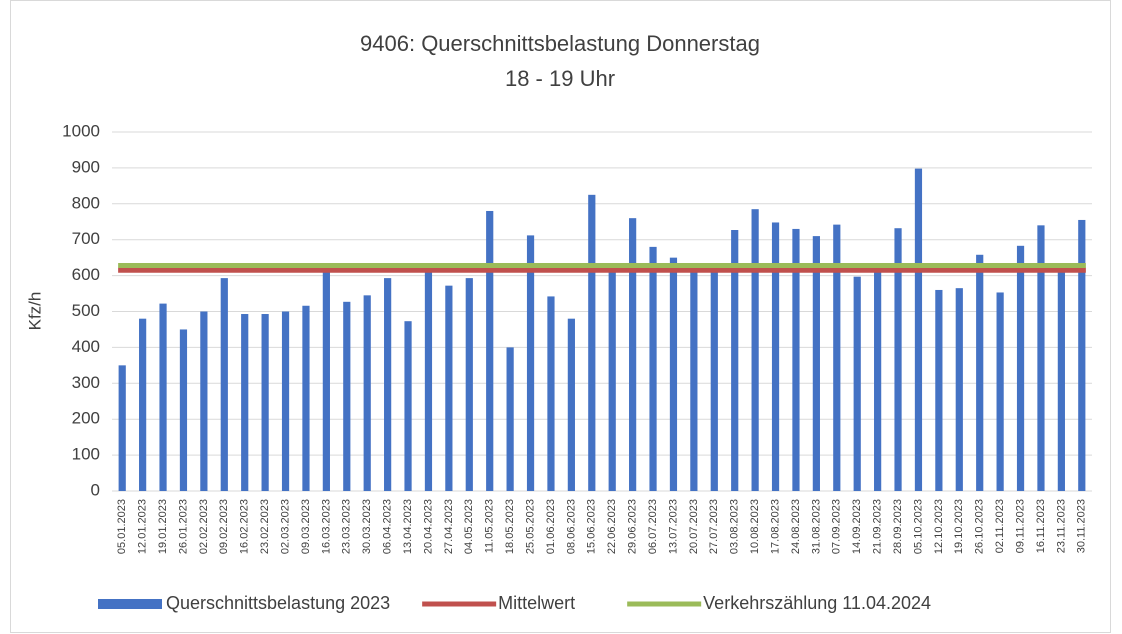  Describe the element at coordinates (490, 526) in the screenshot. I see `x-tick-label: 11.05.2023` at that location.